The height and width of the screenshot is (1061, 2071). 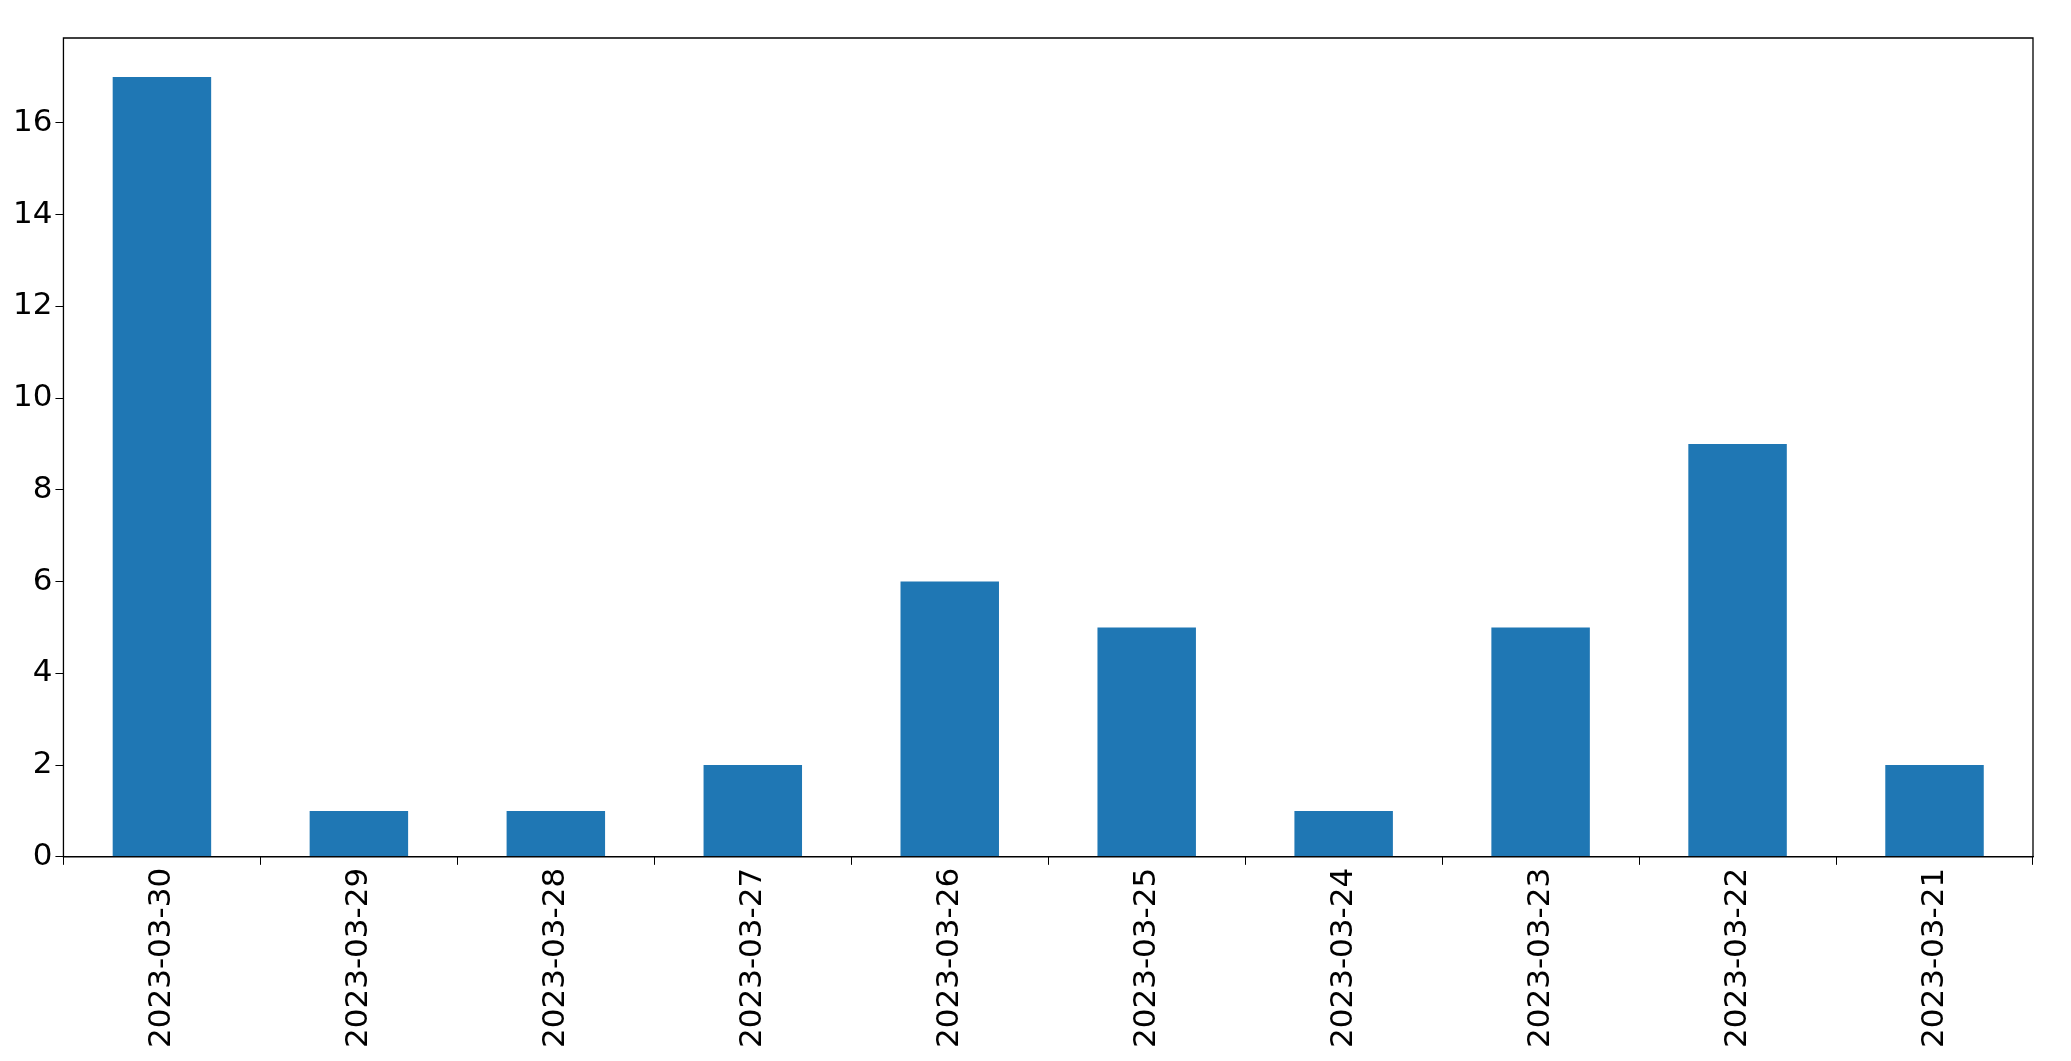 What do you see at coordinates (1143, 958) in the screenshot?
I see `x-tick-label: 2023-03-25` at bounding box center [1143, 958].